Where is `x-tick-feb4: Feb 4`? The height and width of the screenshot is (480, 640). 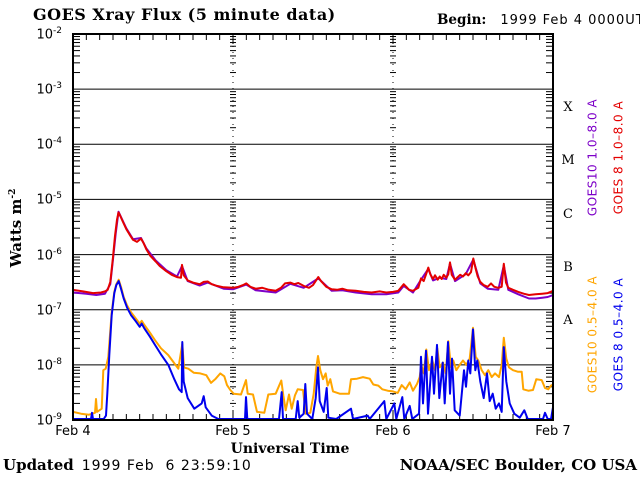
x-tick-feb4: Feb 4 is located at coordinates (73, 431).